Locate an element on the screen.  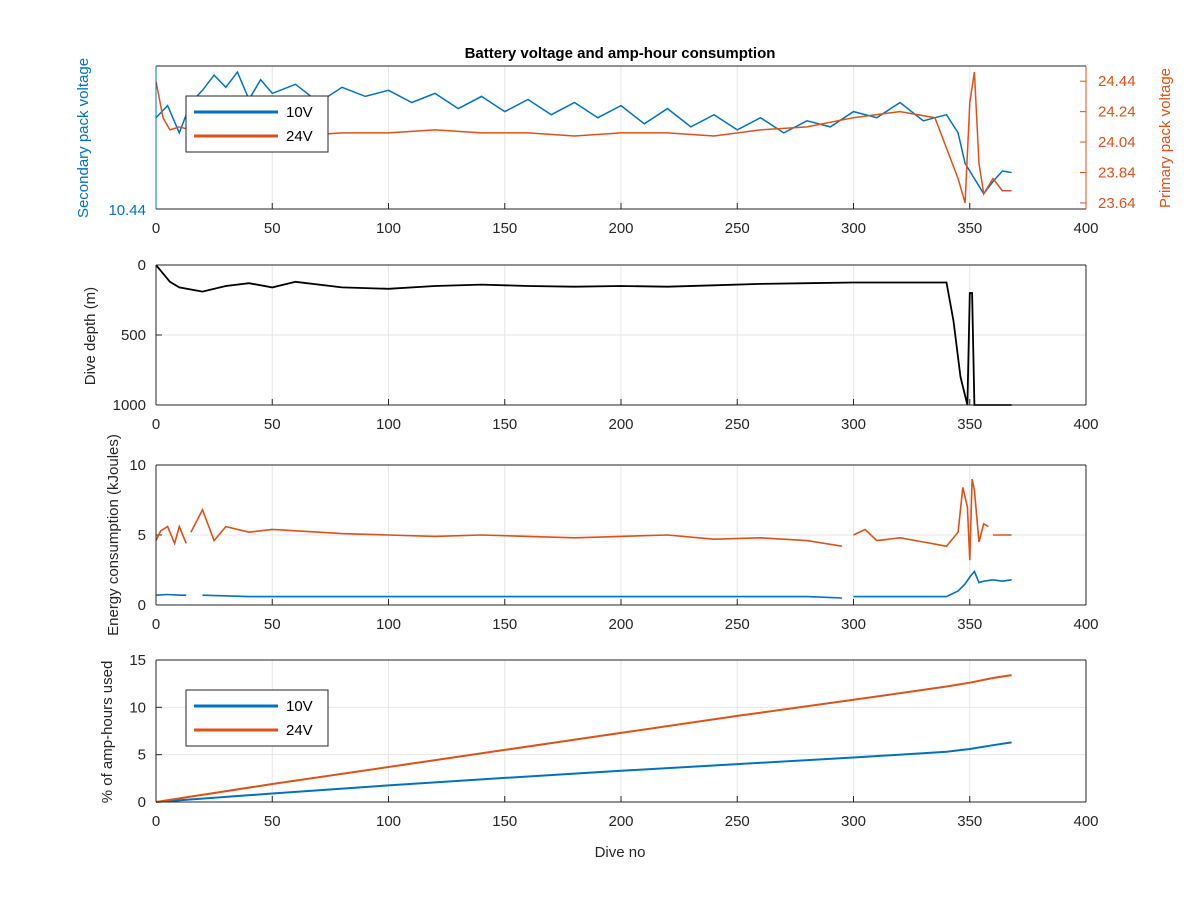
depth-line is located at coordinates (583, 335).